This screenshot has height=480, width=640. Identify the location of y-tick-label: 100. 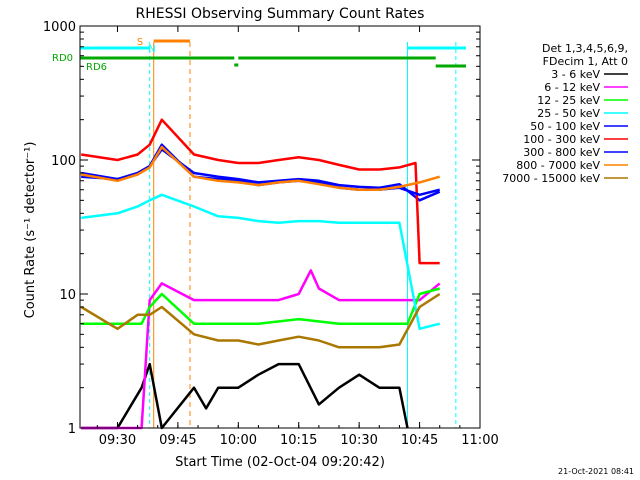
(63, 161).